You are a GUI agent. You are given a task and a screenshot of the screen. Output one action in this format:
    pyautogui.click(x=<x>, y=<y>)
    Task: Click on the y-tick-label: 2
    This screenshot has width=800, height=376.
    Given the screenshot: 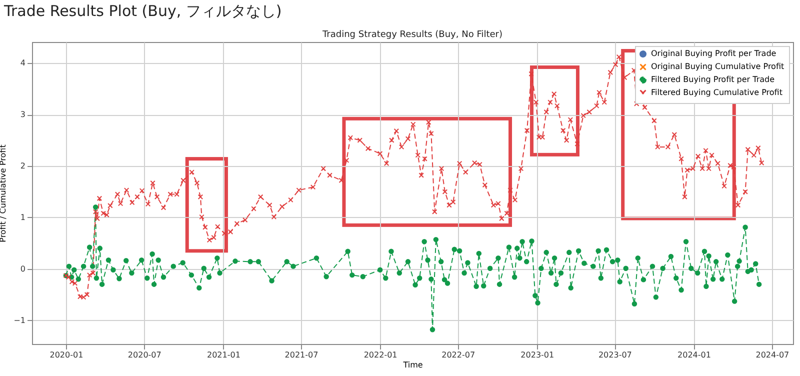 What is the action you would take?
    pyautogui.click(x=23, y=165)
    